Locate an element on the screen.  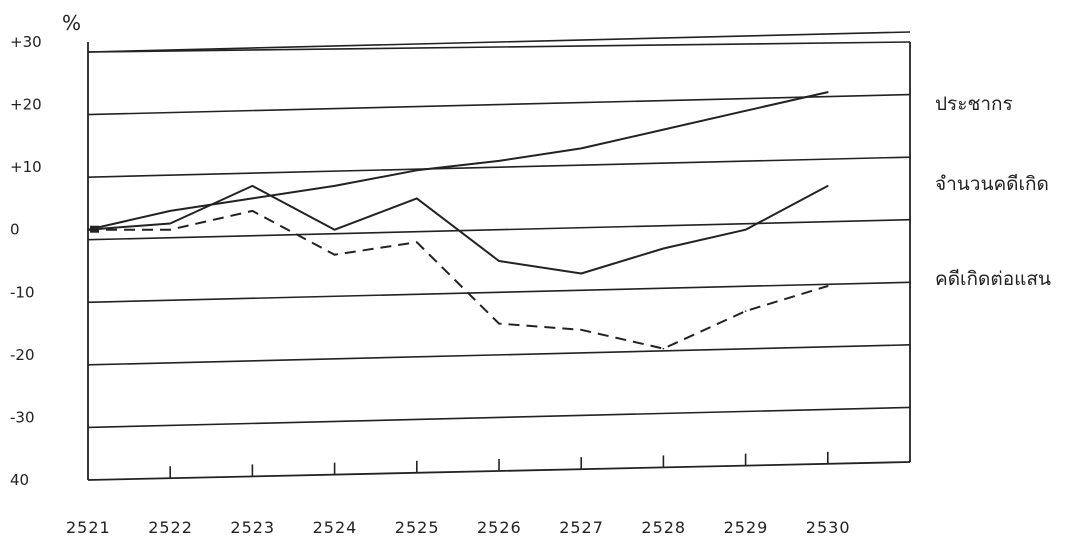
x-tick-label: 2526 is located at coordinates (499, 527).